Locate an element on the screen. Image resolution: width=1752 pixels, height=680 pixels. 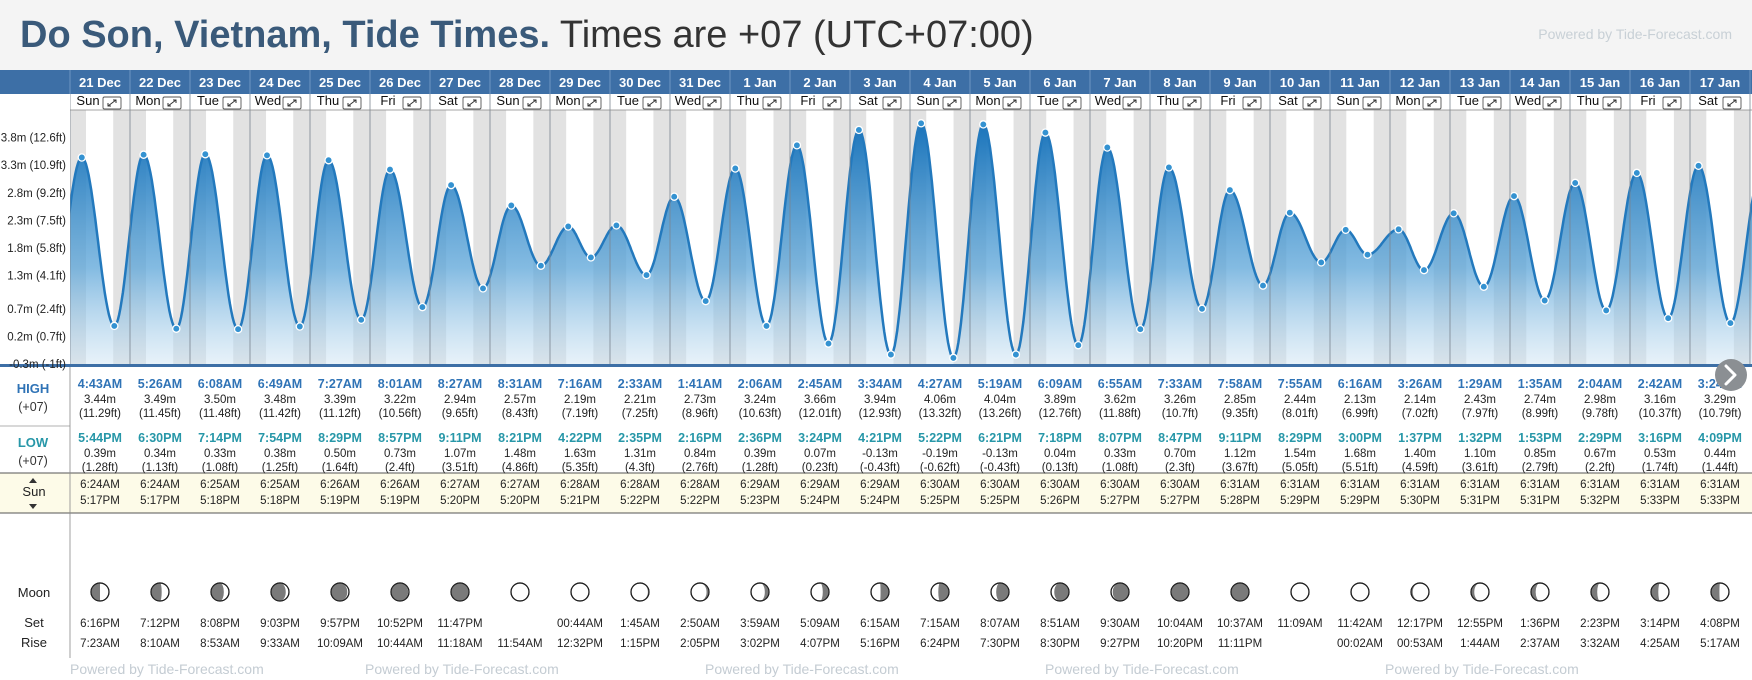
date-label: 26 Dec is located at coordinates (400, 82).